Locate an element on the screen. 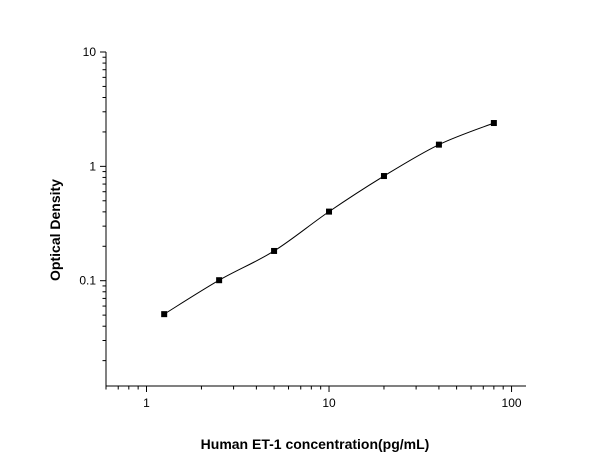  y-tick-label: 0.1 is located at coordinates (87, 281).